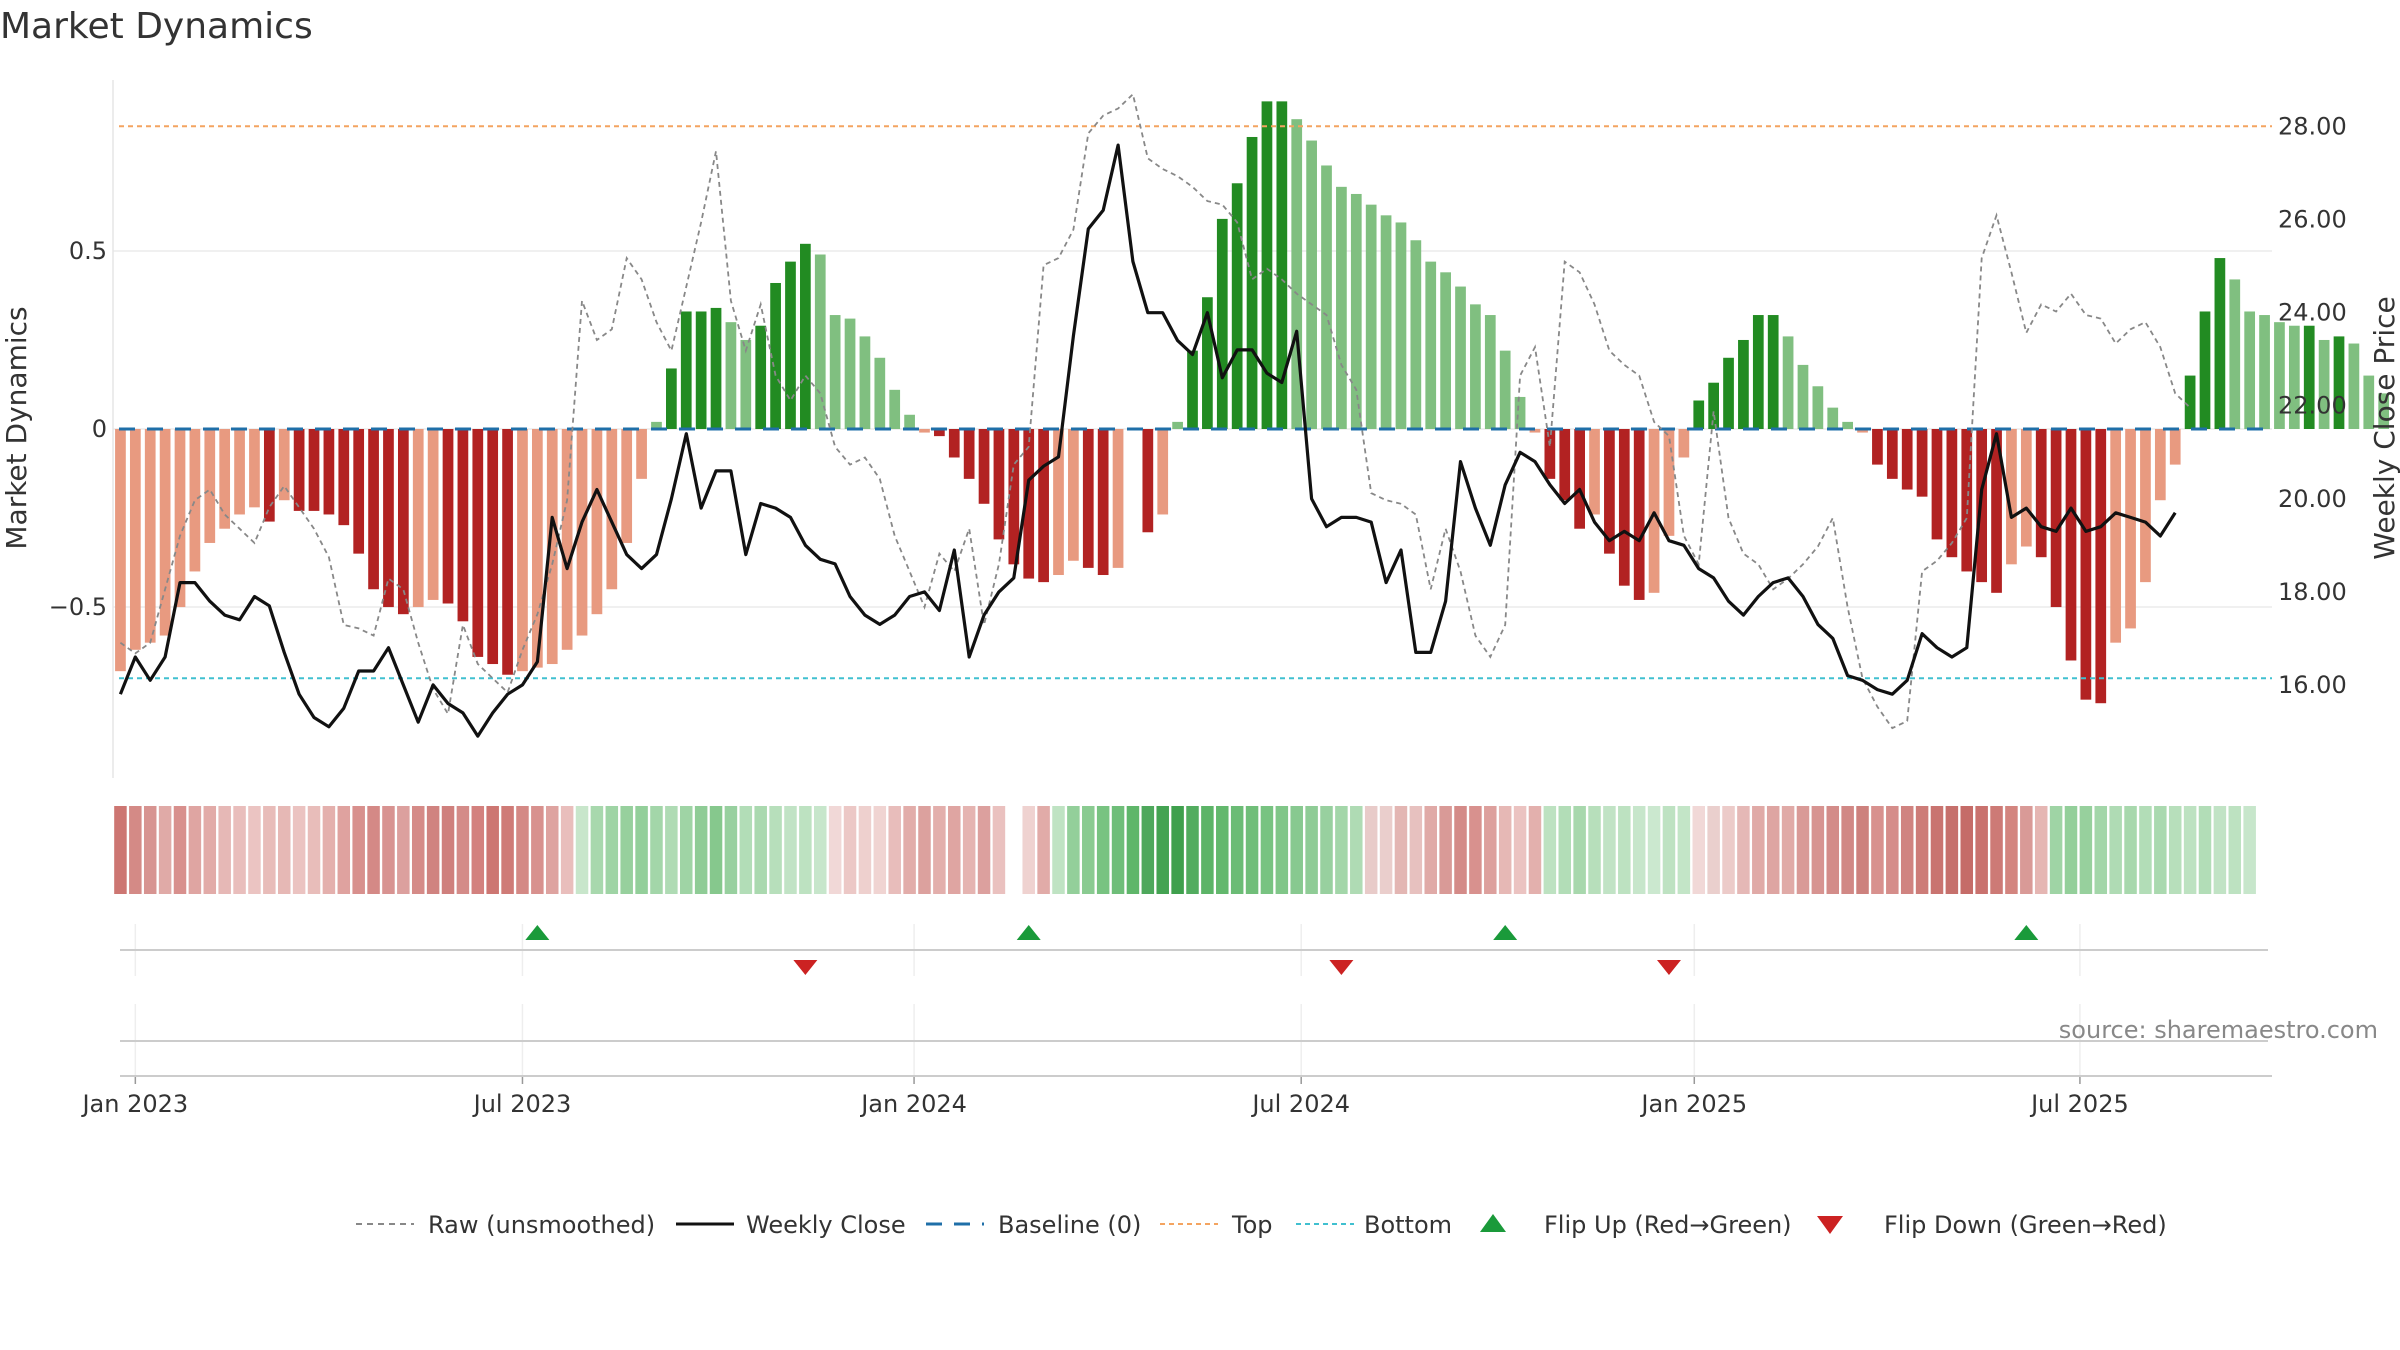  I want to click on x-tick-label: Jul 2024, so click(1300, 1104).